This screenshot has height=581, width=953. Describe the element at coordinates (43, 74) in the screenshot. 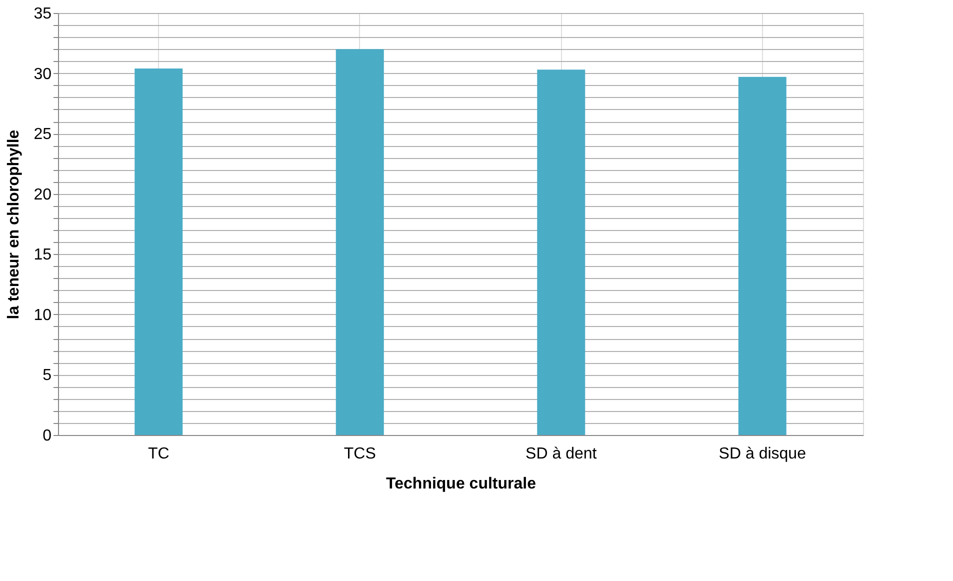

I see `y-tick-label: 30` at that location.